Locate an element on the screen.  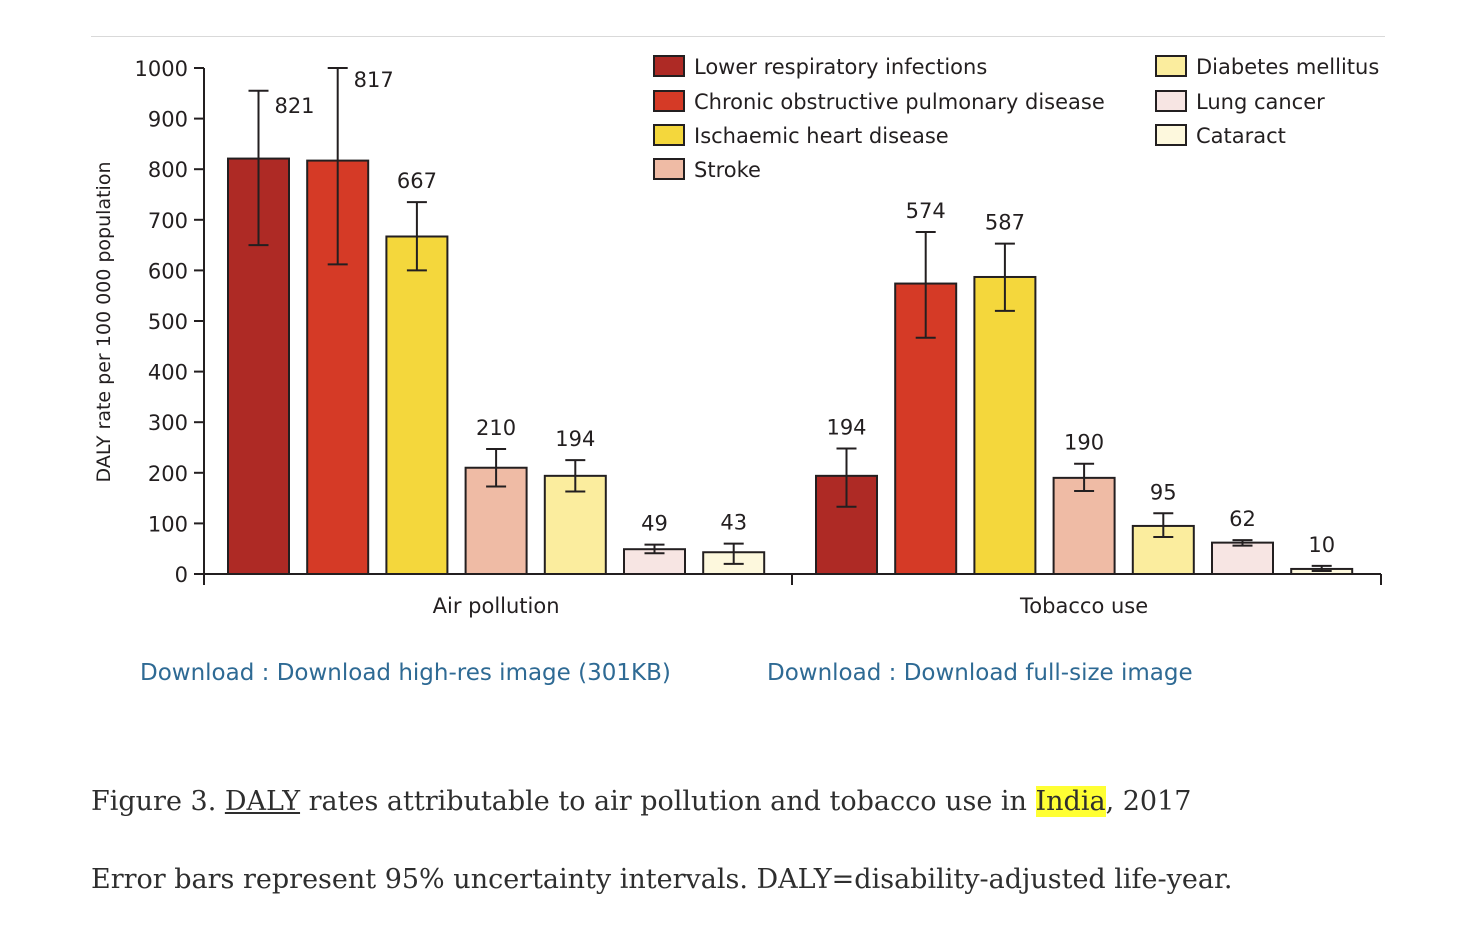
legend-entry: Stroke is located at coordinates (727, 170).